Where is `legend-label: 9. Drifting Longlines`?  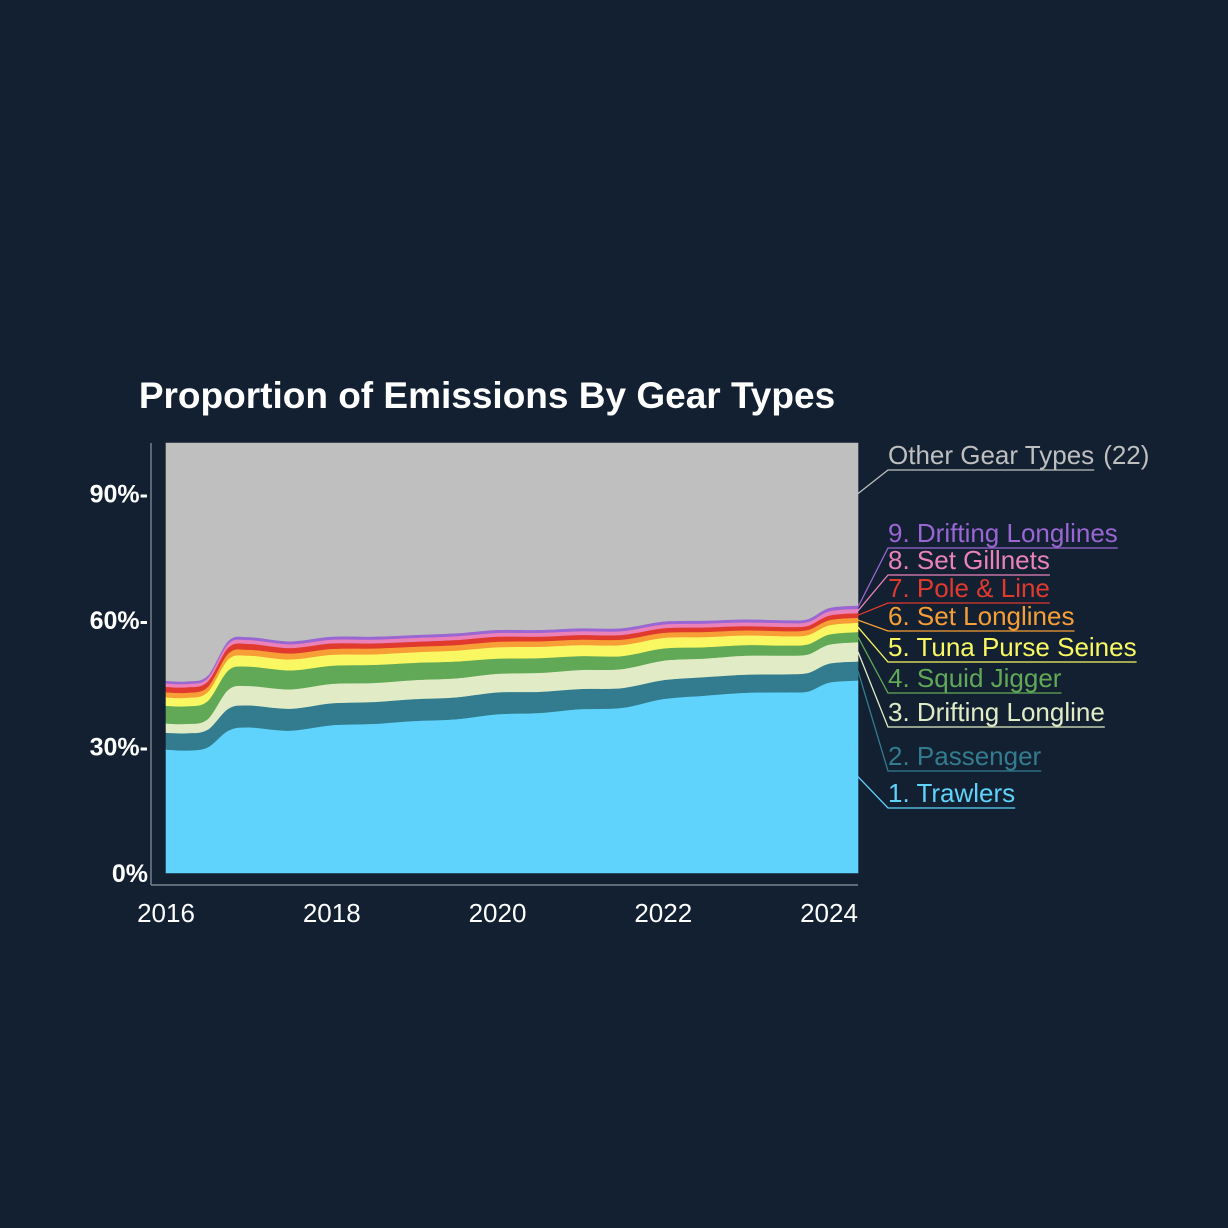
legend-label: 9. Drifting Longlines is located at coordinates (1003, 533).